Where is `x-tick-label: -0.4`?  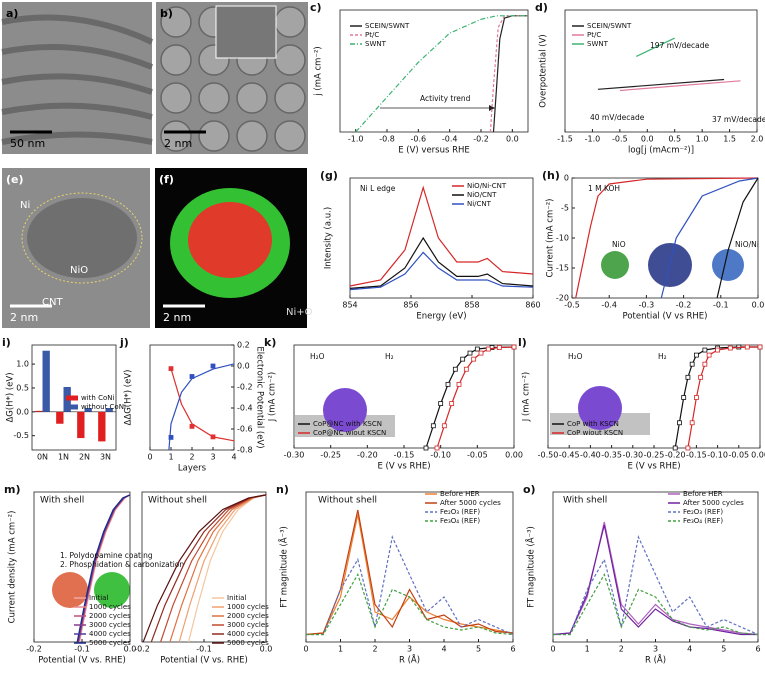
x-tick-label: -0.4 is located at coordinates (609, 305).